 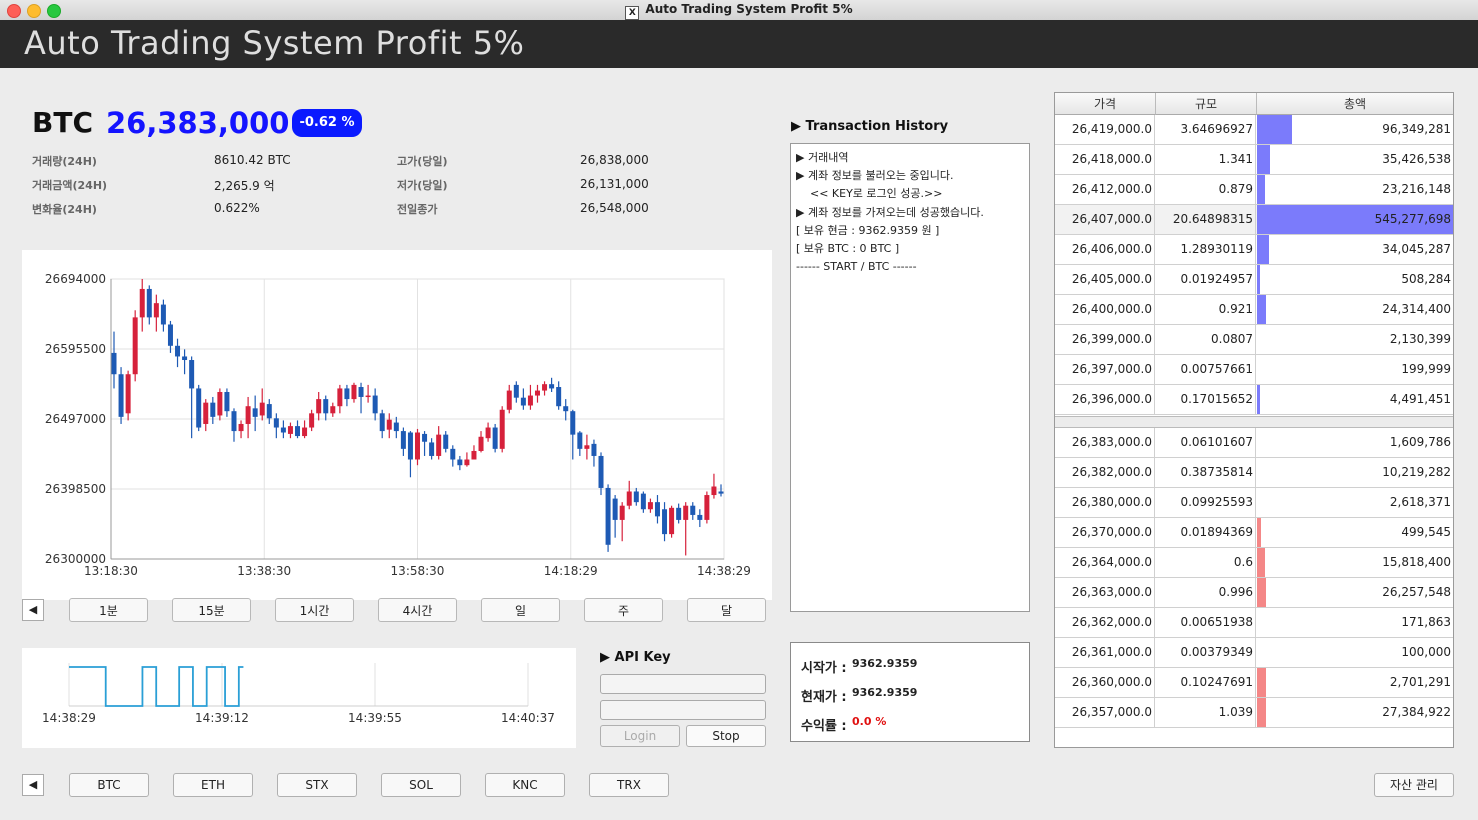 What do you see at coordinates (749, 9) in the screenshot?
I see `window-title-text: Auto Trading System Profit 5%` at bounding box center [749, 9].